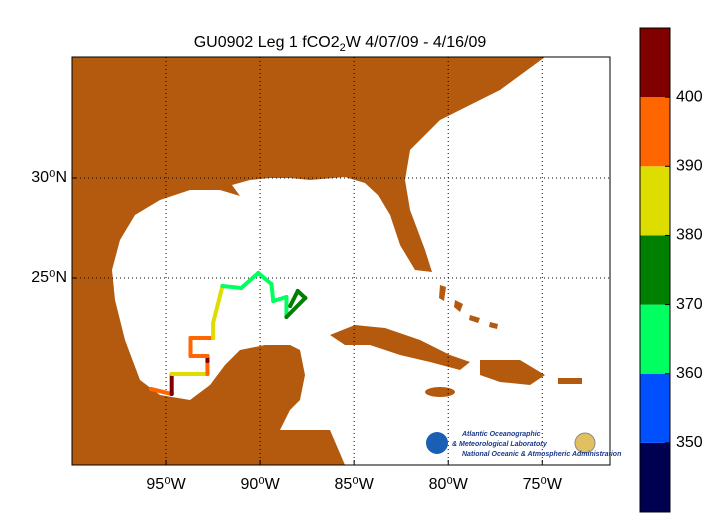 The height and width of the screenshot is (532, 723). I want to click on title-main: GU0902 Leg 1 fCO2, so click(267, 42).